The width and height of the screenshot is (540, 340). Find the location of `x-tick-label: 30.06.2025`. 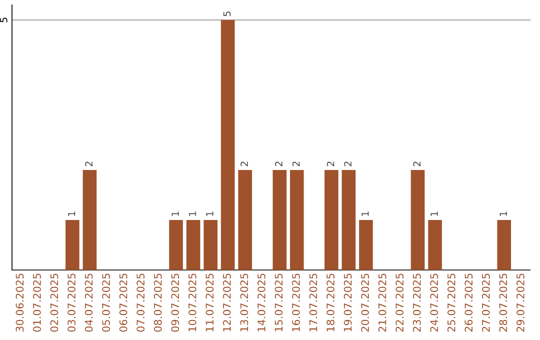

x-tick-label: 30.06.2025 is located at coordinates (20, 303).